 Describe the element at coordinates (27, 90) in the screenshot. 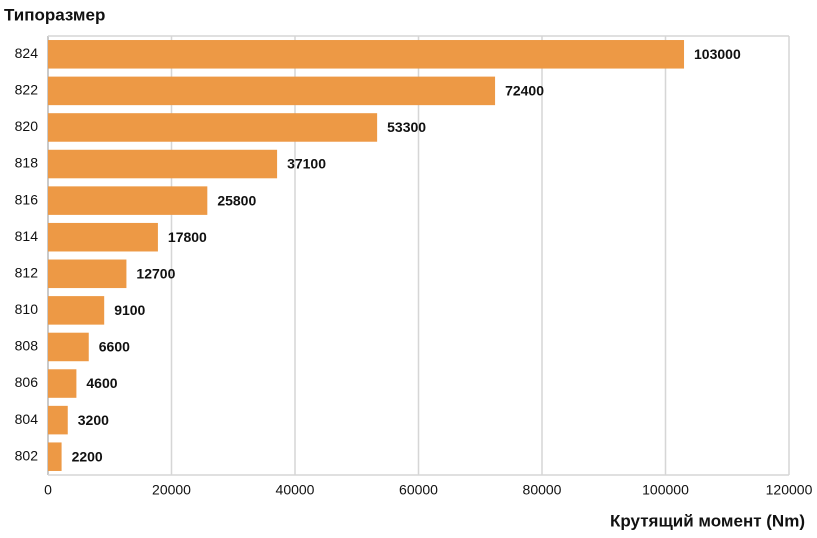

I see `y-tick-label: 822` at that location.